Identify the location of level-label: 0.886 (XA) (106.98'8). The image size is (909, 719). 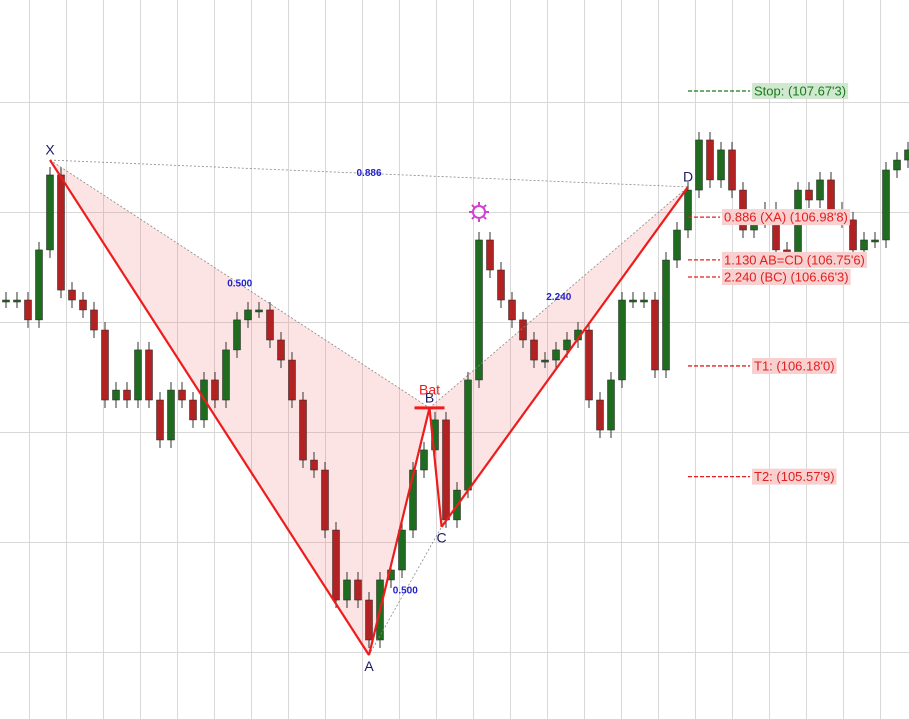
(786, 217).